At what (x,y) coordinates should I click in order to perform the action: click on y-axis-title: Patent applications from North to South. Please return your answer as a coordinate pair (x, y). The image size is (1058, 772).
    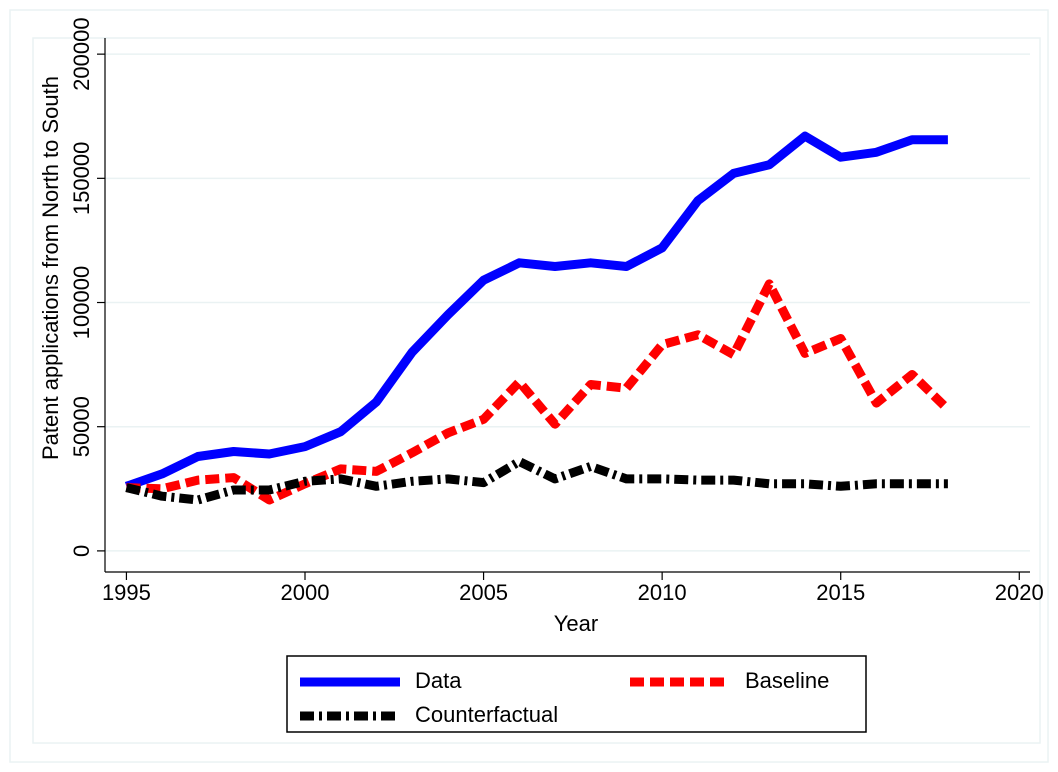
    Looking at the image, I should click on (50, 268).